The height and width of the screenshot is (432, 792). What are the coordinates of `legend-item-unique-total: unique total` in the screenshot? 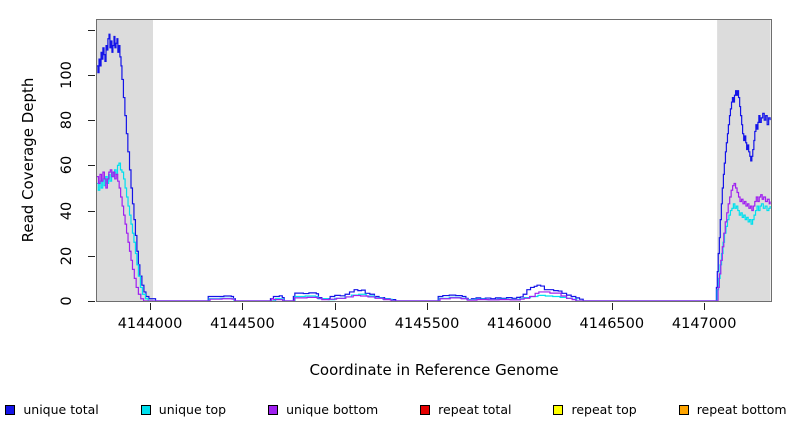 It's located at (52, 409).